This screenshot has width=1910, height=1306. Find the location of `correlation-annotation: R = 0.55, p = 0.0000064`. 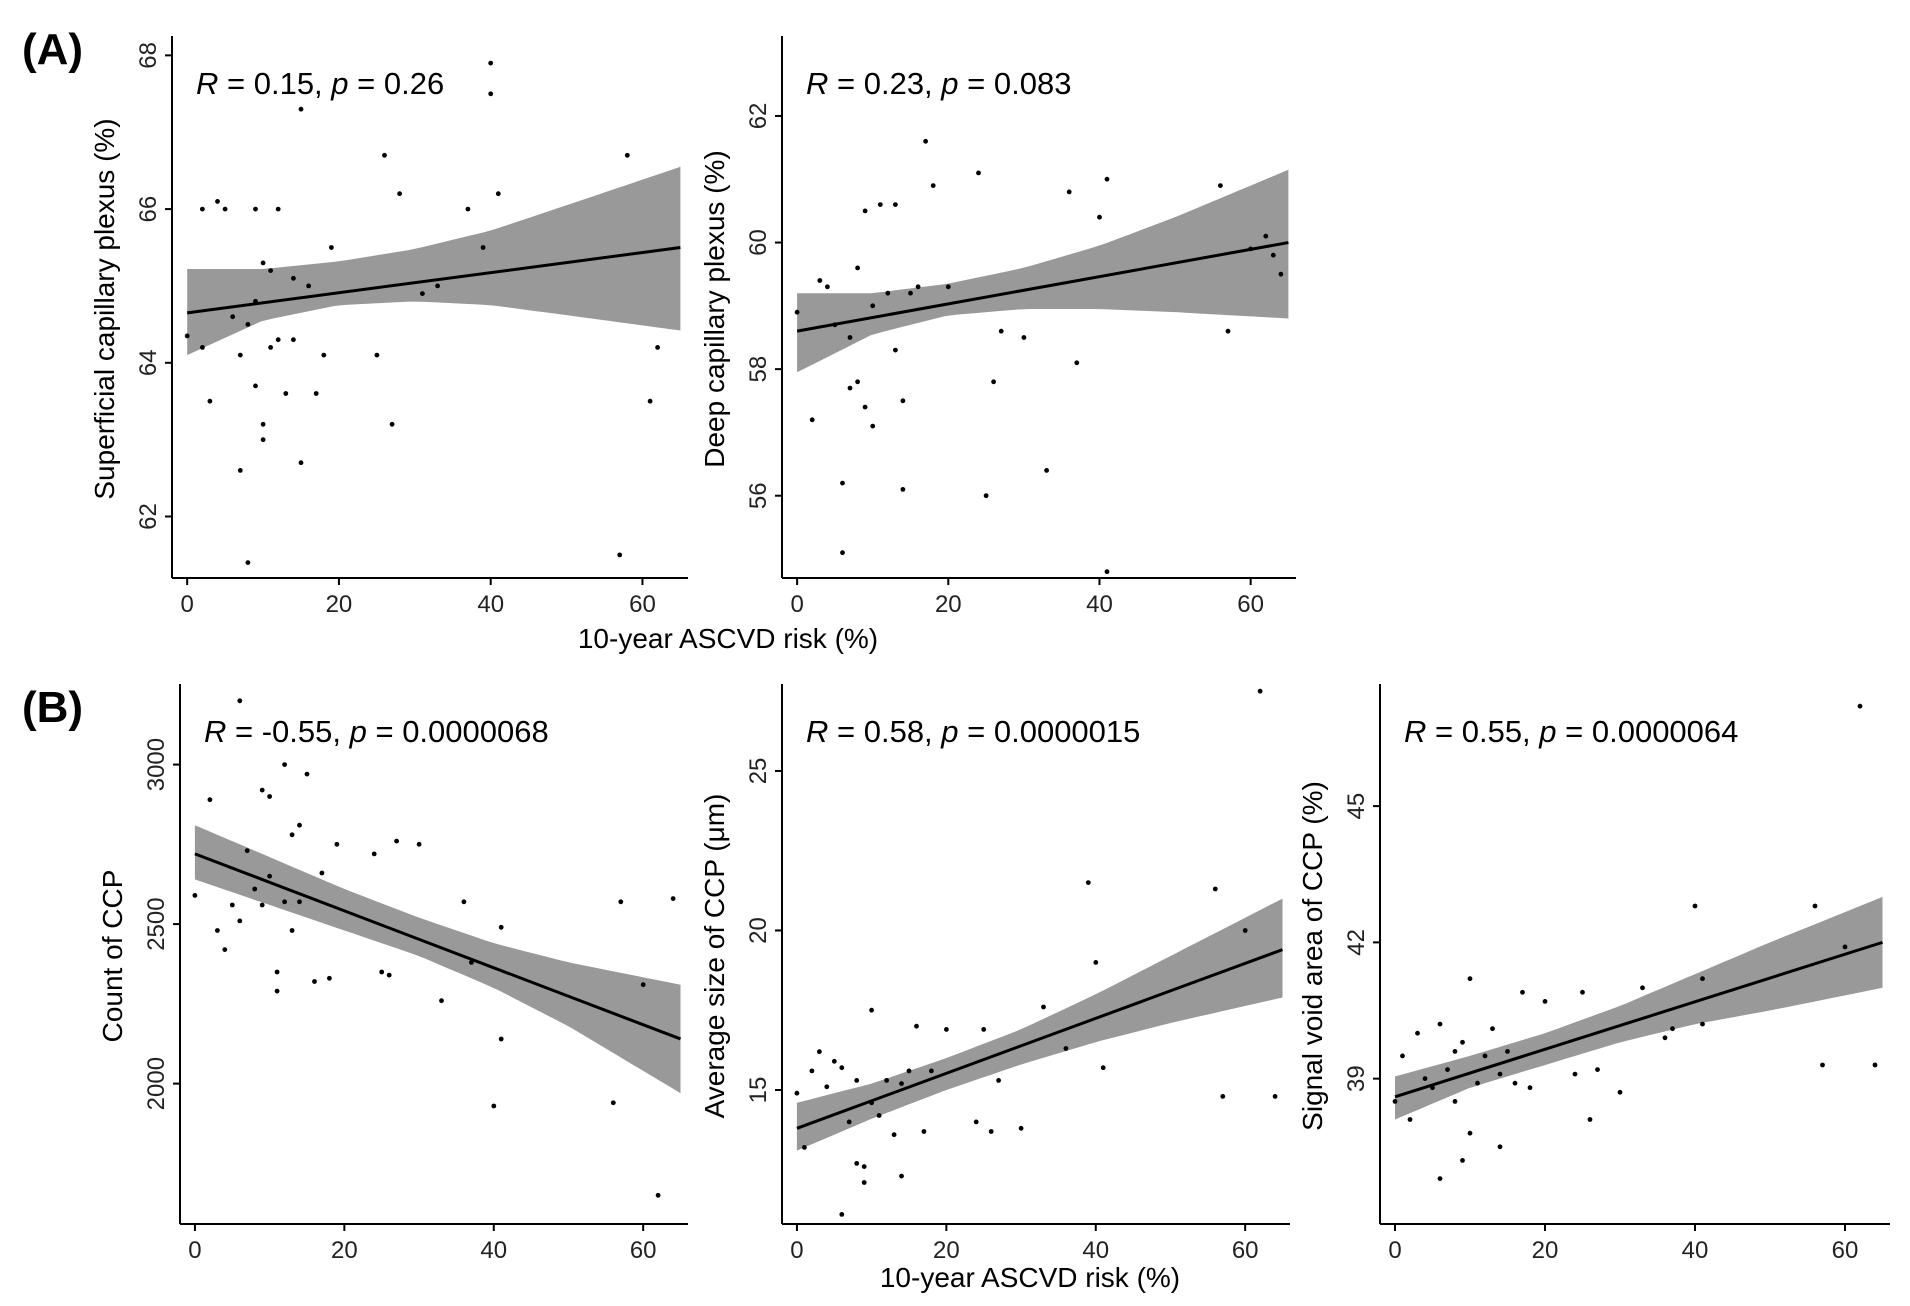

correlation-annotation: R = 0.55, p = 0.0000064 is located at coordinates (1571, 731).